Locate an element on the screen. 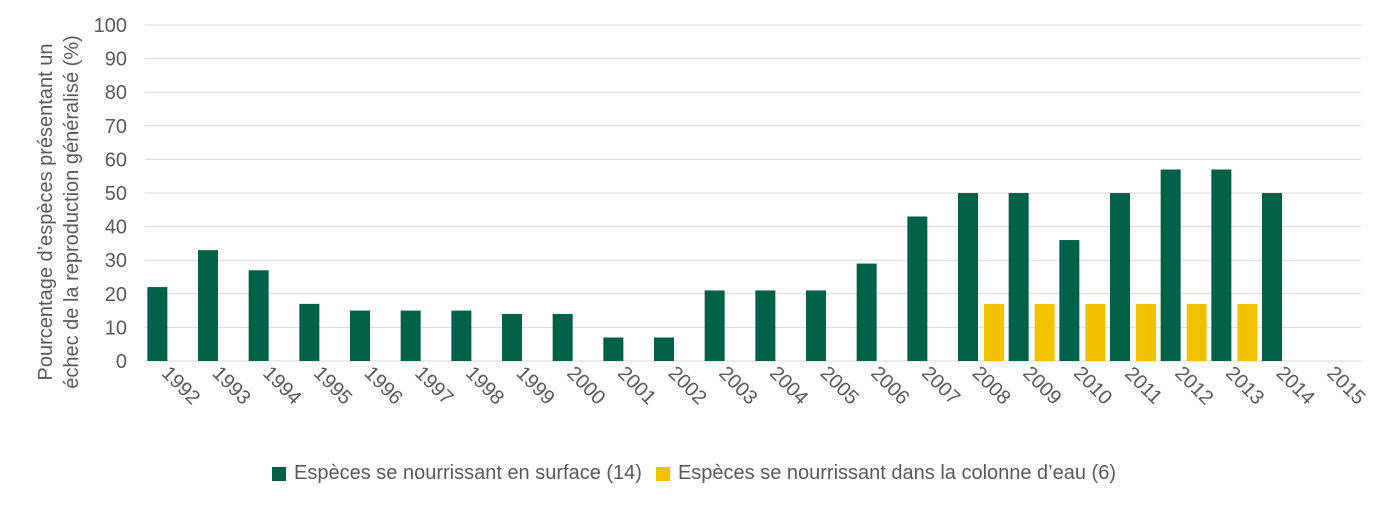 This screenshot has width=1388, height=505. x-tick-label: 1999 is located at coordinates (535, 385).